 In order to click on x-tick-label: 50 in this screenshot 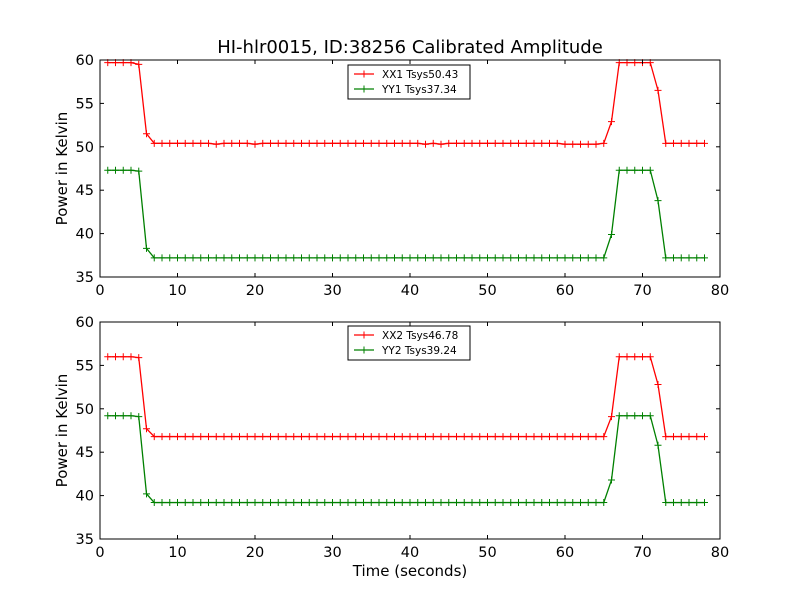, I will do `click(487, 291)`.